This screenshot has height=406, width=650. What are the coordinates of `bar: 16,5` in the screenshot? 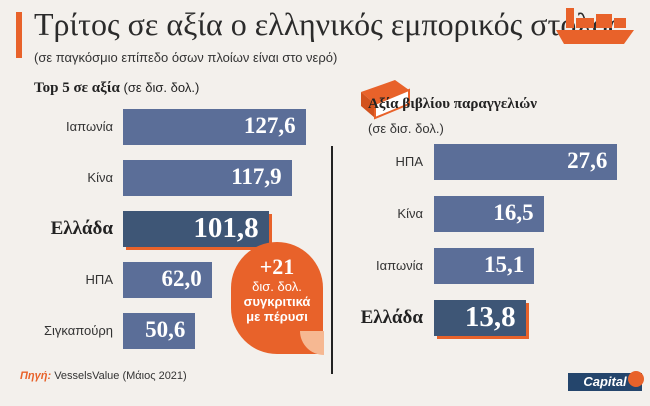 It's located at (489, 214).